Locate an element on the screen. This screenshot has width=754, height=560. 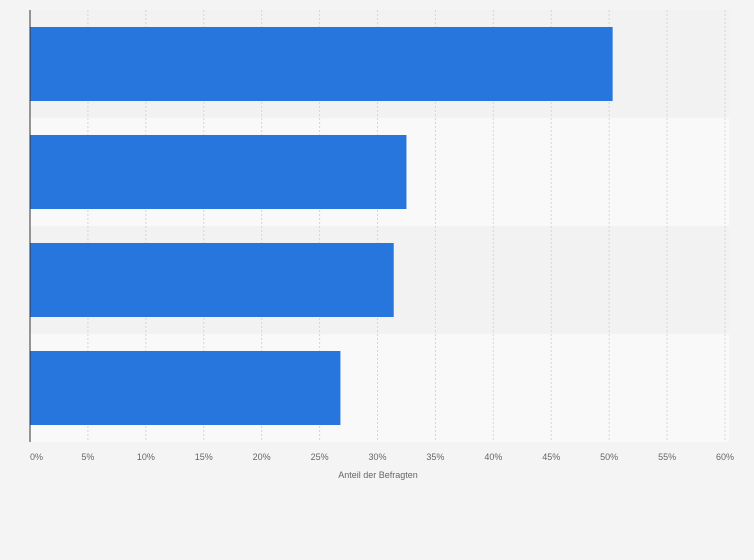
x-tick-label: 5% is located at coordinates (87, 457).